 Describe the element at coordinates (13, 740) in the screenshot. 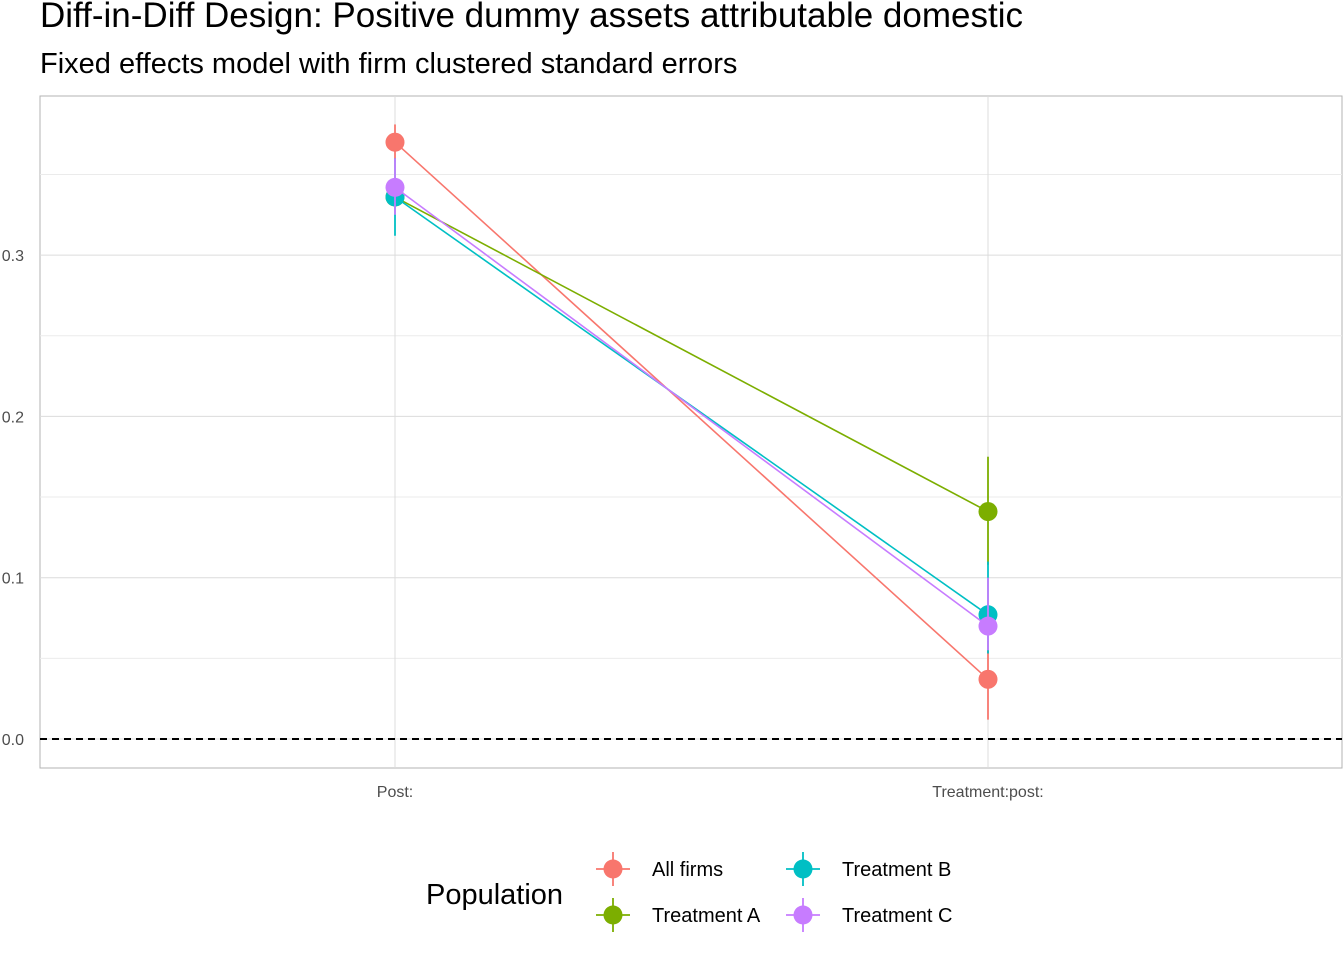

I see `y-tick-label: 0.0` at that location.